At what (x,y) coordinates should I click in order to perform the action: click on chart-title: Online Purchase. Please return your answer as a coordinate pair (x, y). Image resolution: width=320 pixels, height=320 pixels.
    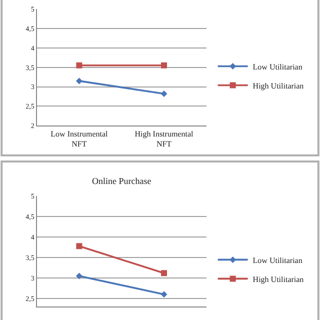
    Looking at the image, I should click on (122, 181).